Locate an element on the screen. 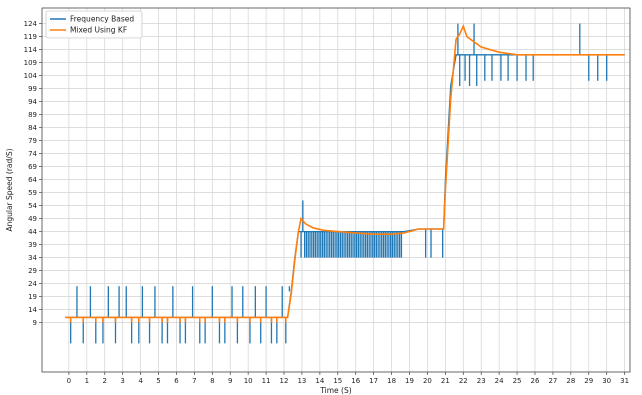 The image size is (642, 395). x-tick-label: 27 is located at coordinates (552, 381).